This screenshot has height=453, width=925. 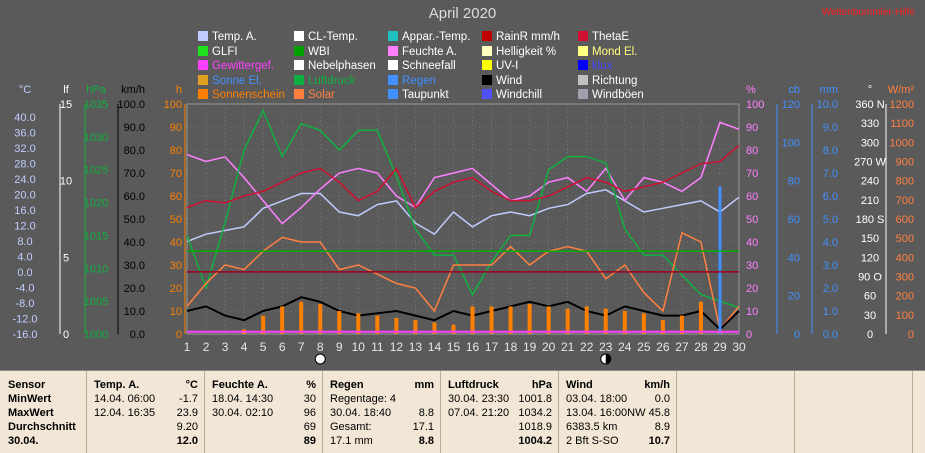 What do you see at coordinates (423, 427) in the screenshot?
I see `regen-total: 17.1` at bounding box center [423, 427].